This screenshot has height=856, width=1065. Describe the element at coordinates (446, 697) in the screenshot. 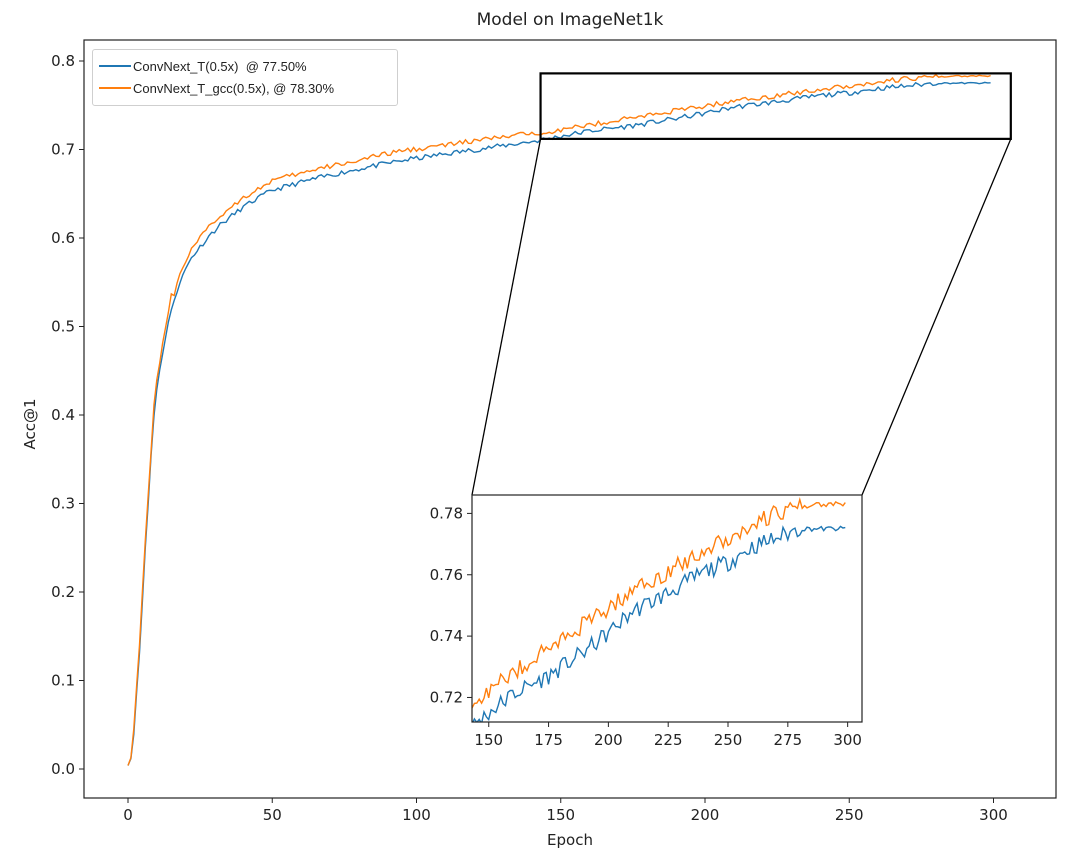

I see `svg-text: 0.72` at that location.